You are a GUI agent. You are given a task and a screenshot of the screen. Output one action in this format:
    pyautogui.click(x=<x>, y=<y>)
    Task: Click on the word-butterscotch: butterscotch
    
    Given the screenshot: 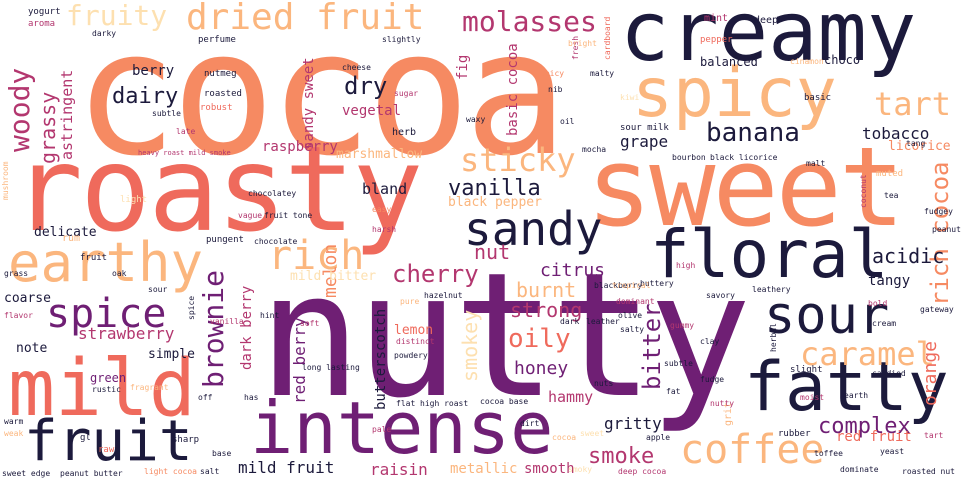 What is the action you would take?
    pyautogui.click(x=381, y=359)
    